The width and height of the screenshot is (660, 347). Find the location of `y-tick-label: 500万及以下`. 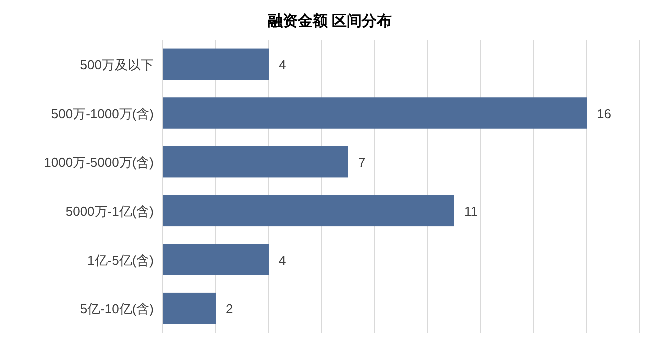

y-tick-label: 500万及以下 is located at coordinates (117, 64).